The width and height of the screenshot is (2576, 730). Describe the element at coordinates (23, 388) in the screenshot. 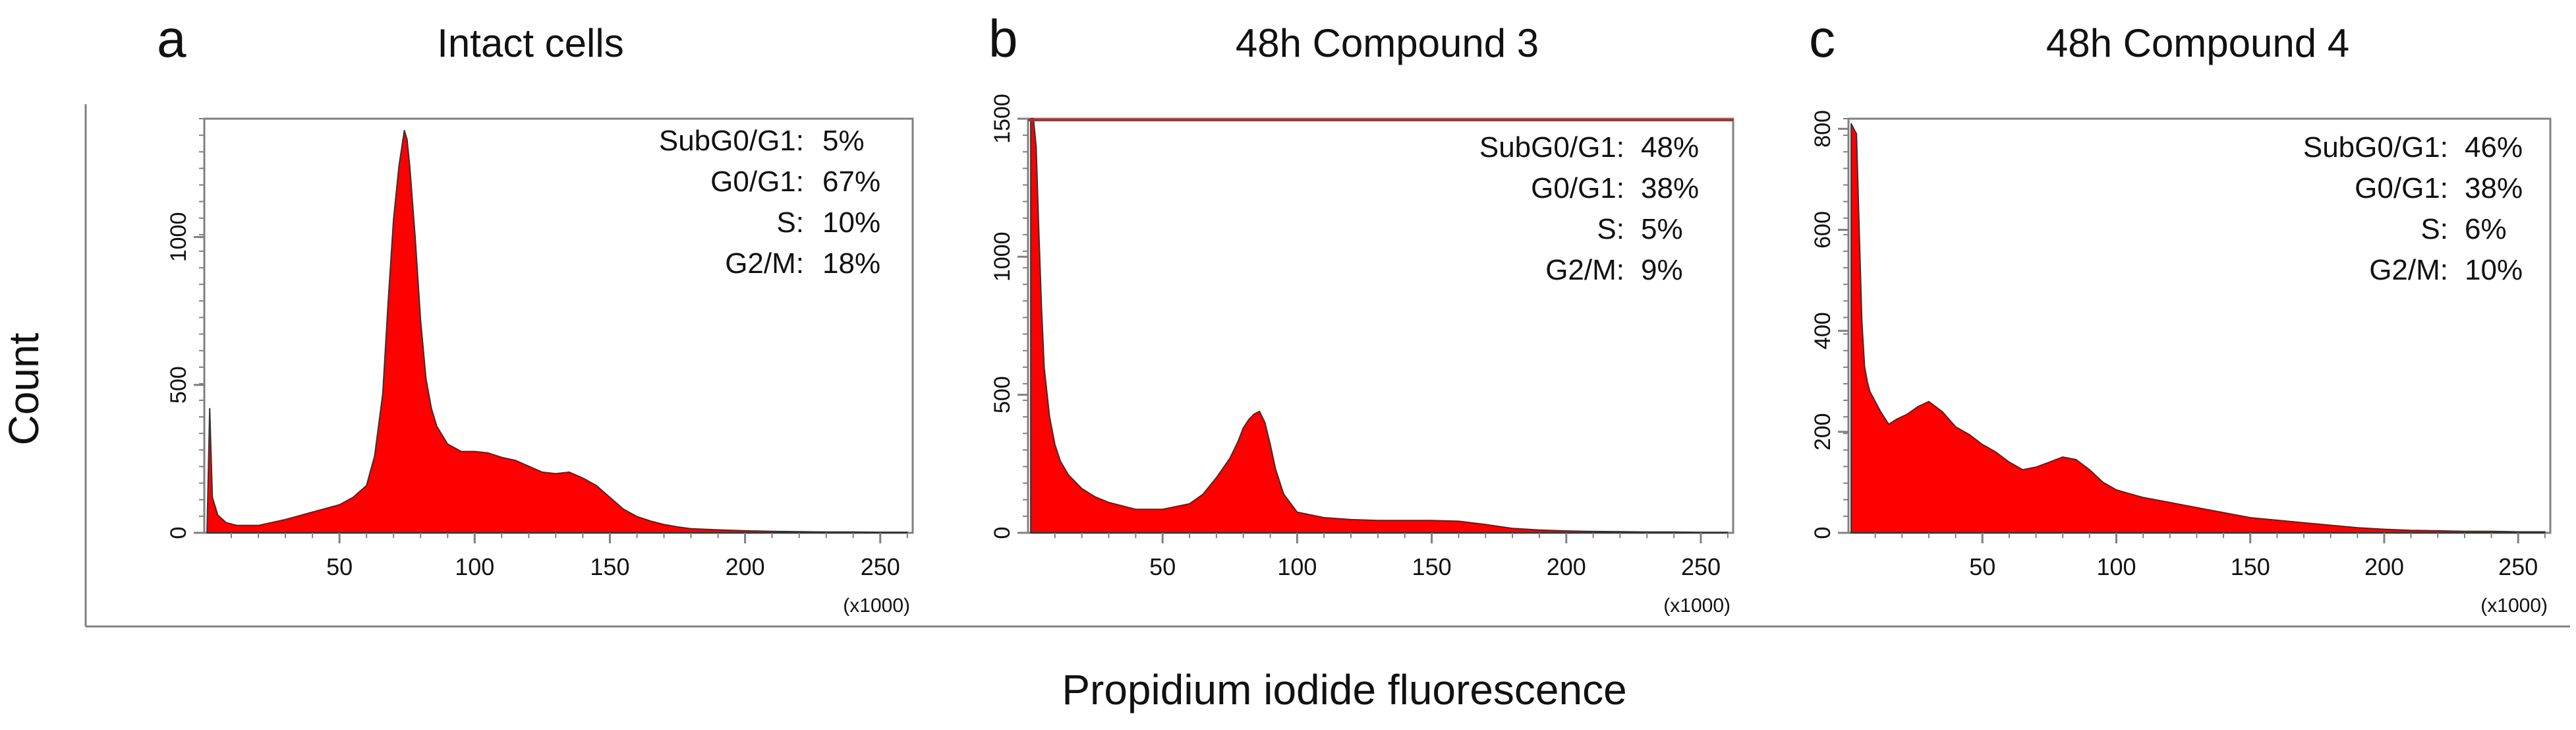

I see `shared-y-label: Count` at that location.